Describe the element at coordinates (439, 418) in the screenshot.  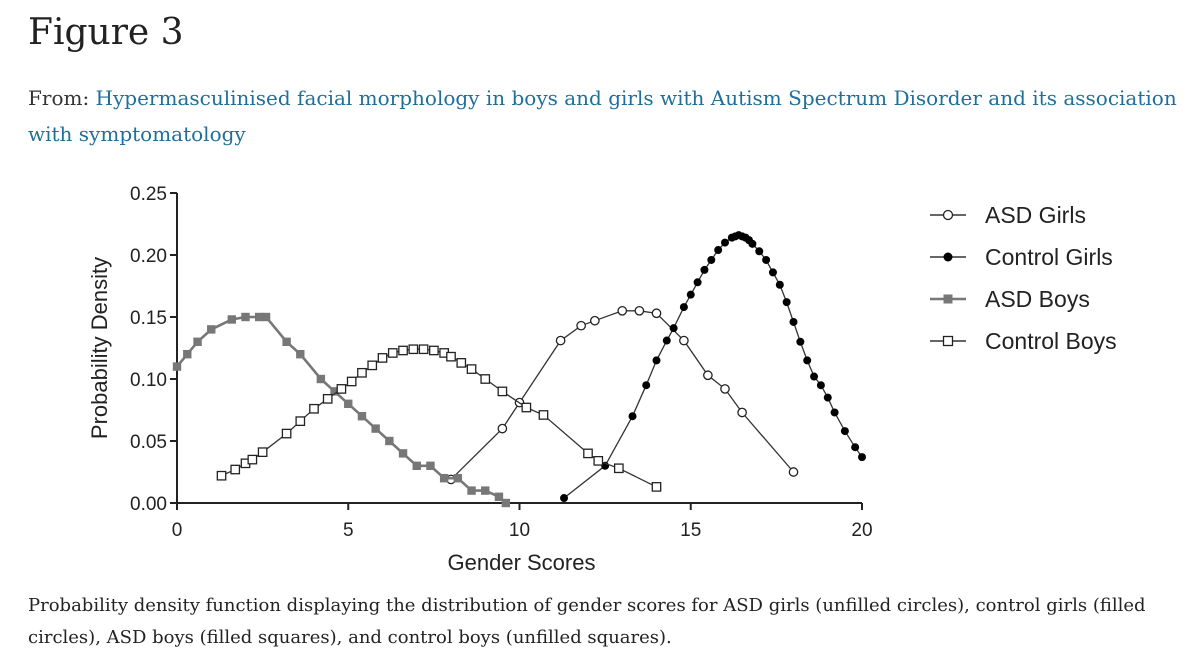
I see `series-line-control-boys` at that location.